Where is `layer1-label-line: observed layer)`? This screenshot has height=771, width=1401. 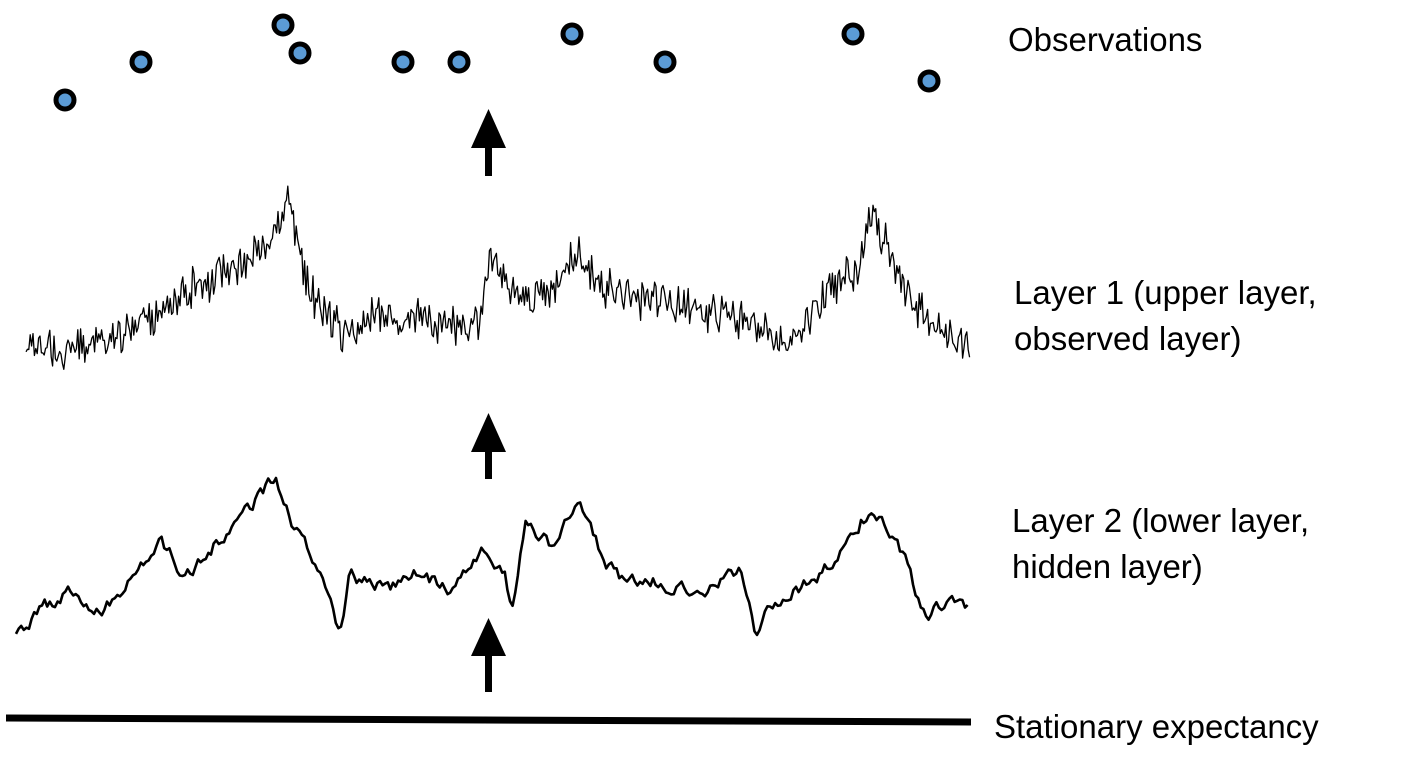 layer1-label-line: observed layer) is located at coordinates (1128, 338).